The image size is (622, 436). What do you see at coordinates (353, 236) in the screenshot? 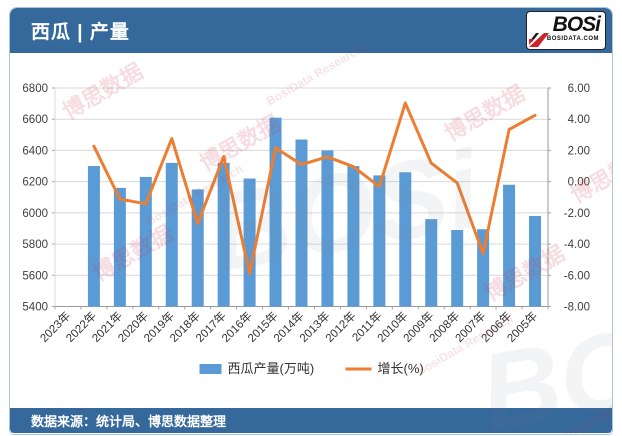
I see `bar-2012年` at bounding box center [353, 236].